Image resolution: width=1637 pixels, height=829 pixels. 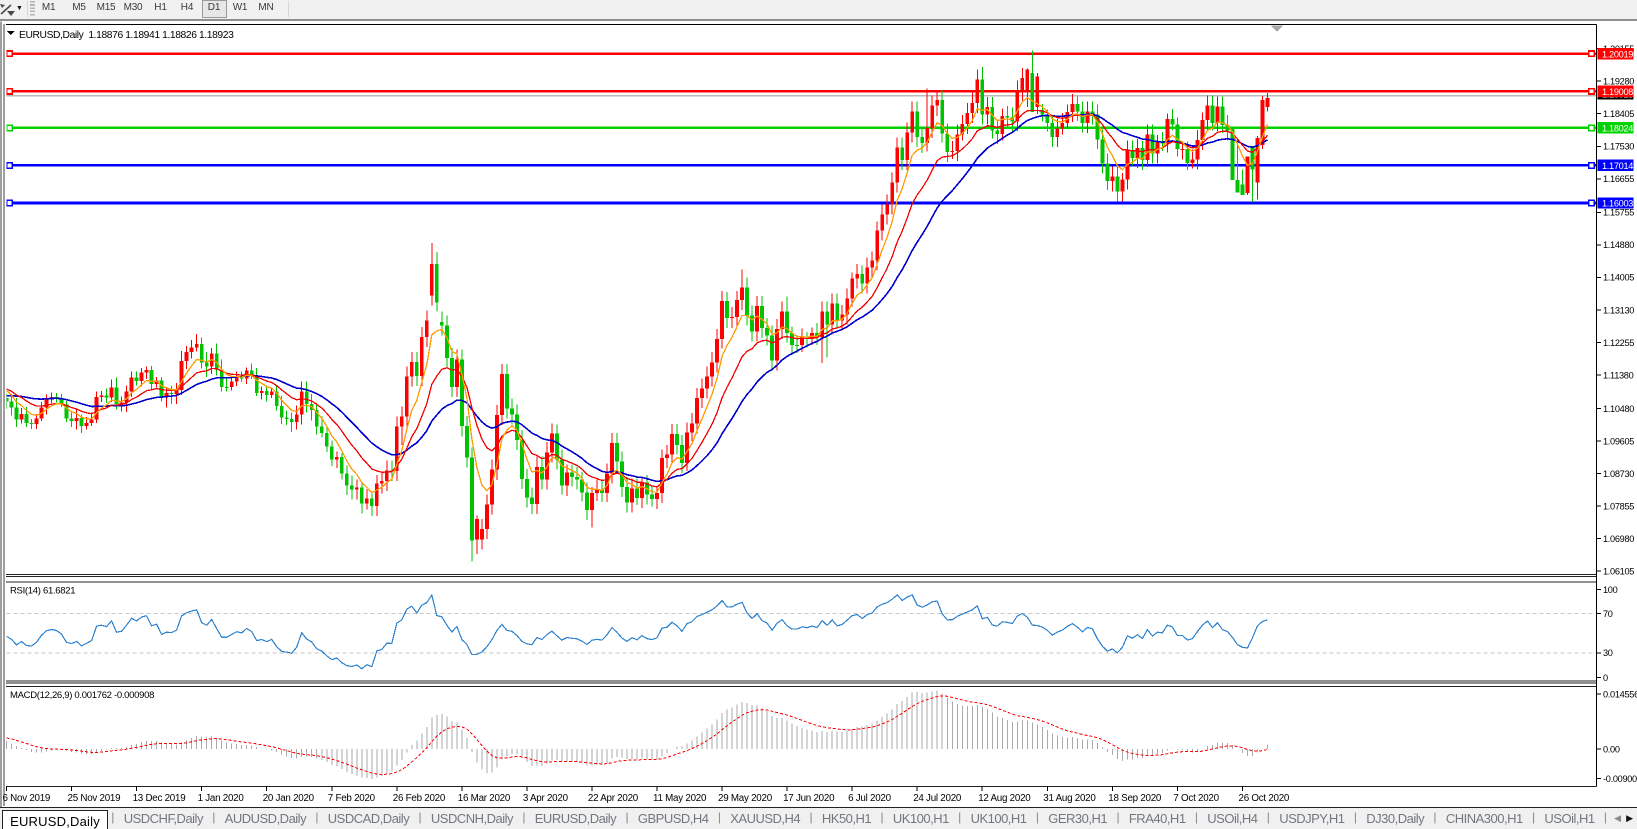 I want to click on svg-text: 100, so click(x=1610, y=590).